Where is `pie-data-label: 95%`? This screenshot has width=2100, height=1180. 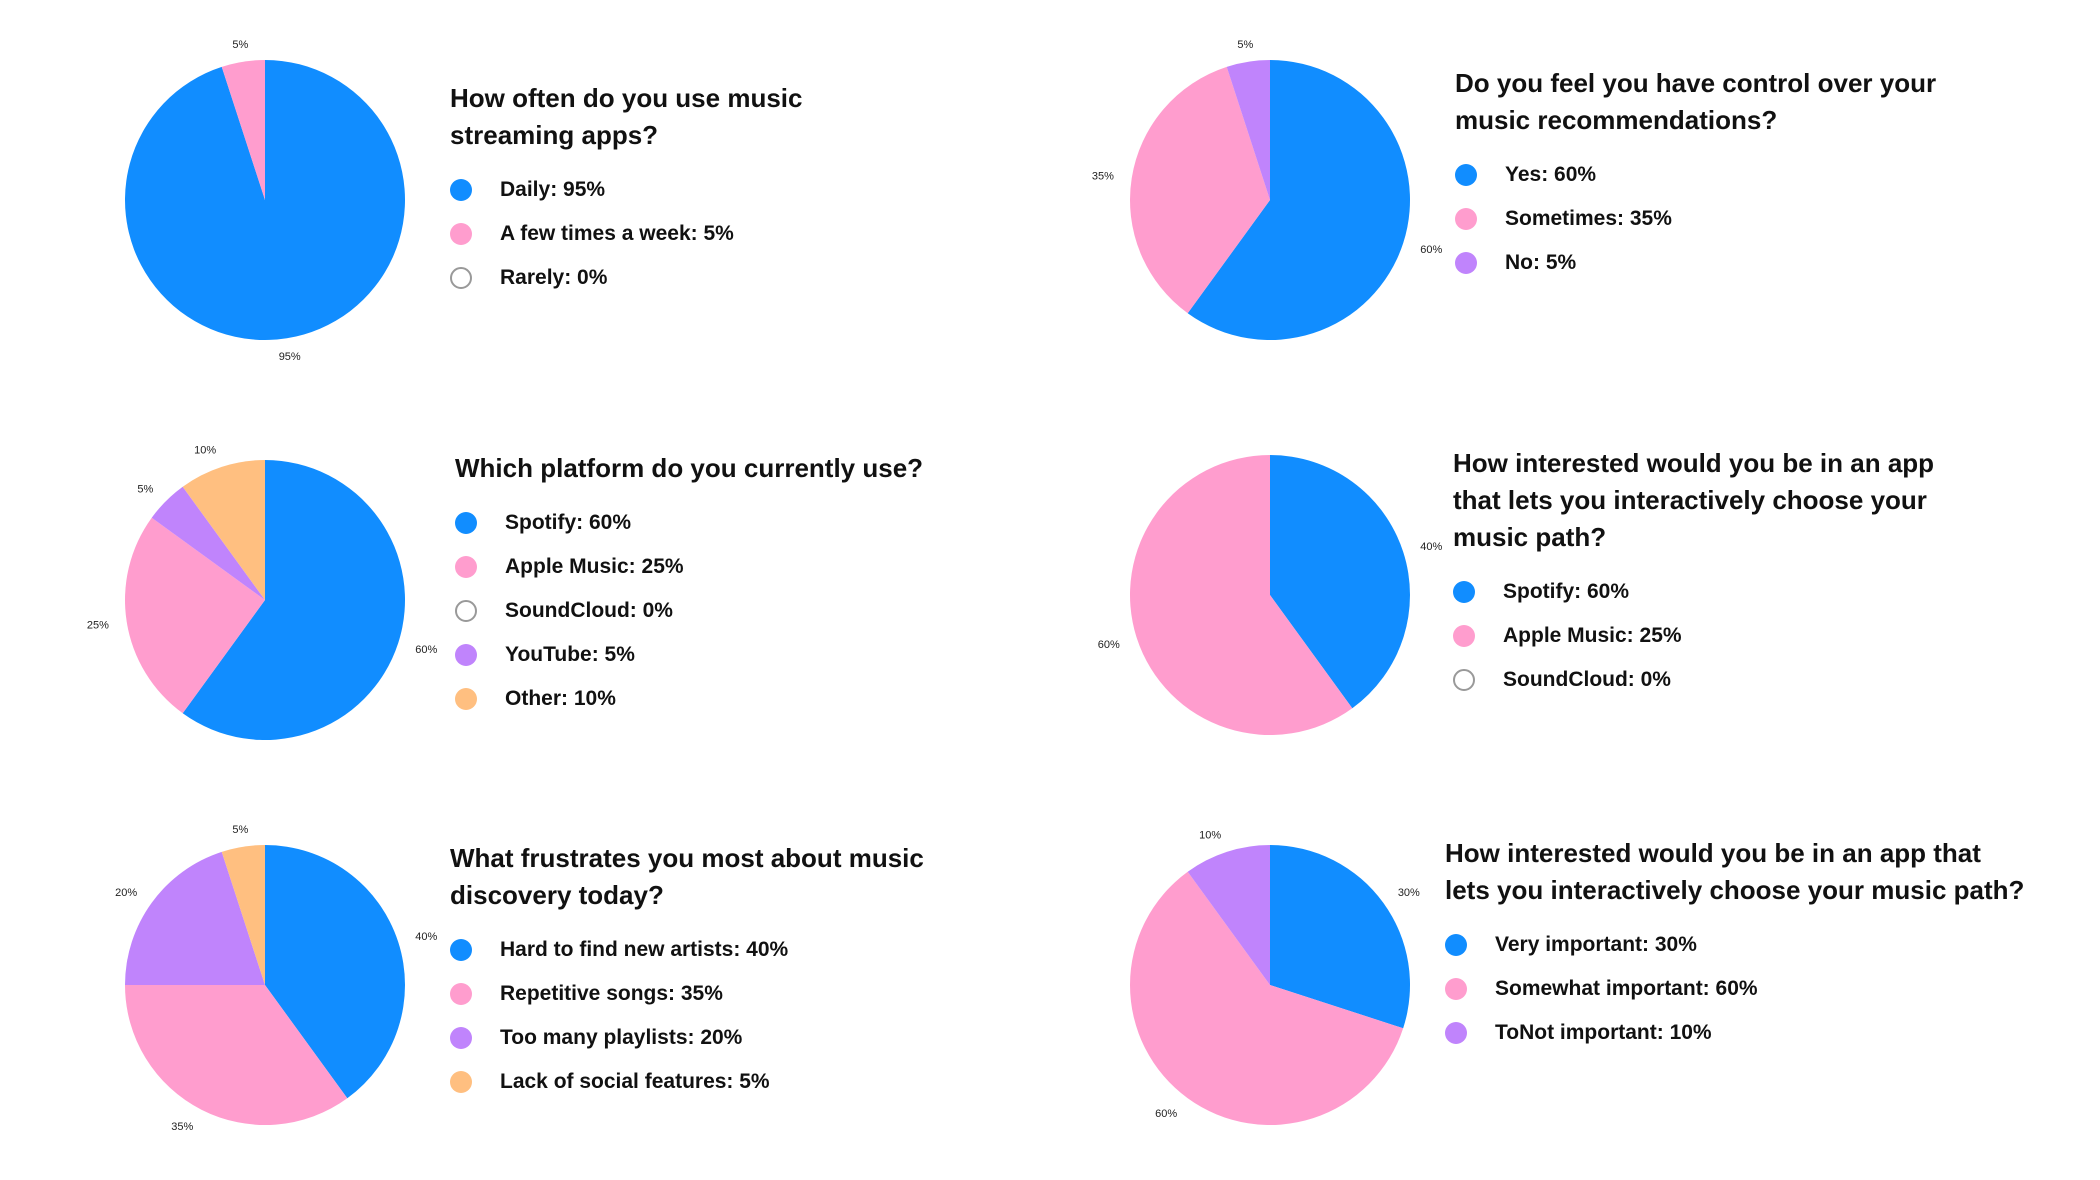
pie-data-label: 95% is located at coordinates (290, 357).